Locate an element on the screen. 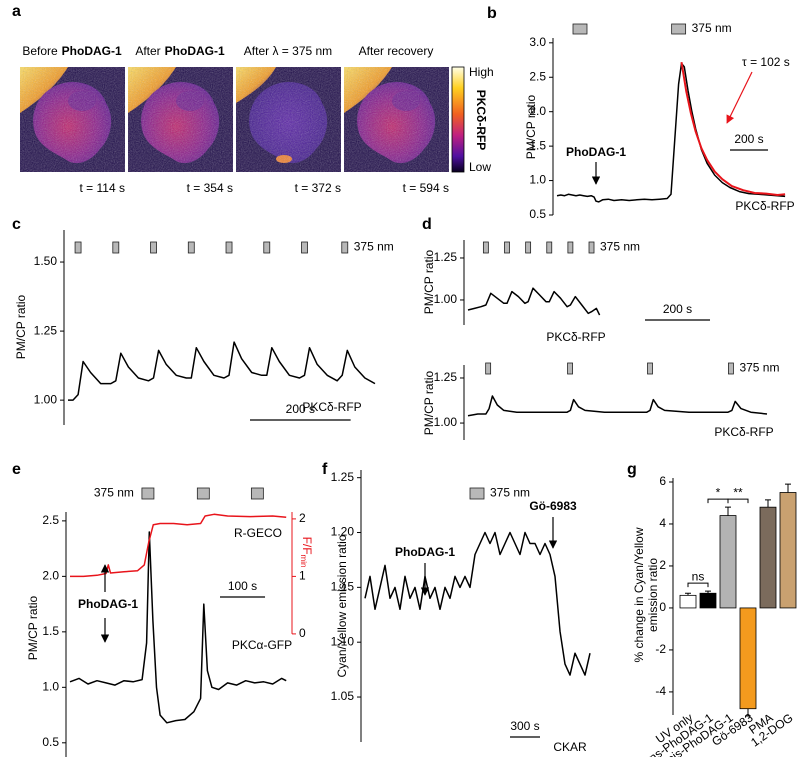 The image size is (800, 757). image-time: t = 354 s is located at coordinates (210, 188).